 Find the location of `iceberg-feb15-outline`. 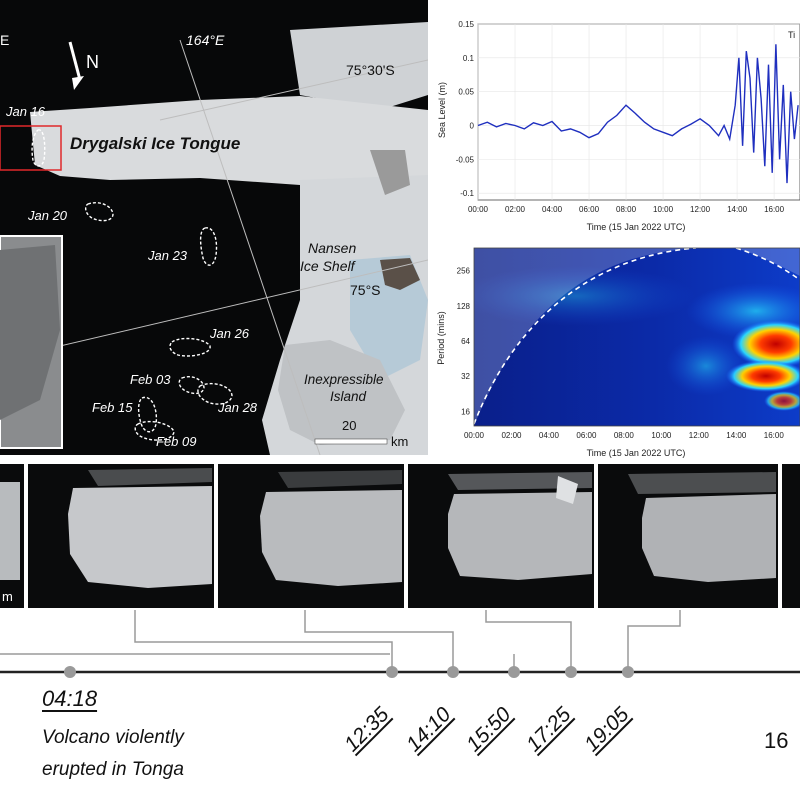

iceberg-feb15-outline is located at coordinates (147, 414).